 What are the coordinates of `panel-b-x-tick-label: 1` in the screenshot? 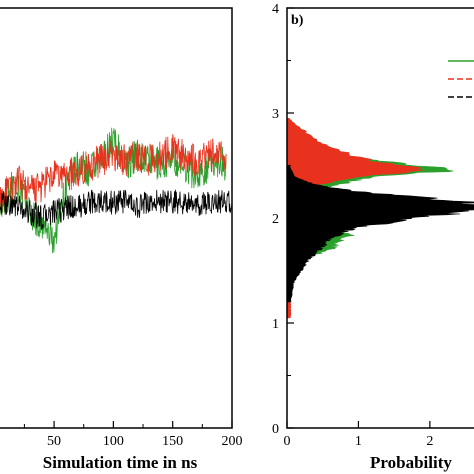 It's located at (358, 441).